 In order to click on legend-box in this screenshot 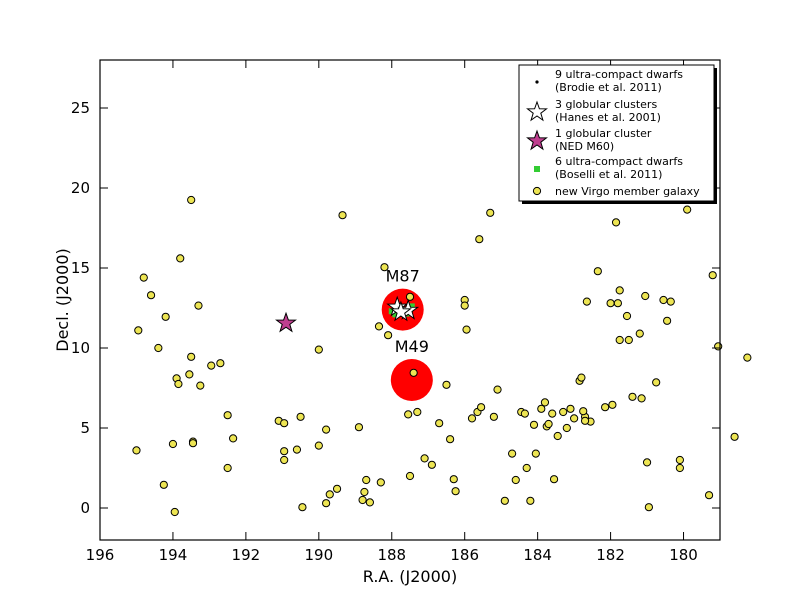, I will do `click(616, 133)`.